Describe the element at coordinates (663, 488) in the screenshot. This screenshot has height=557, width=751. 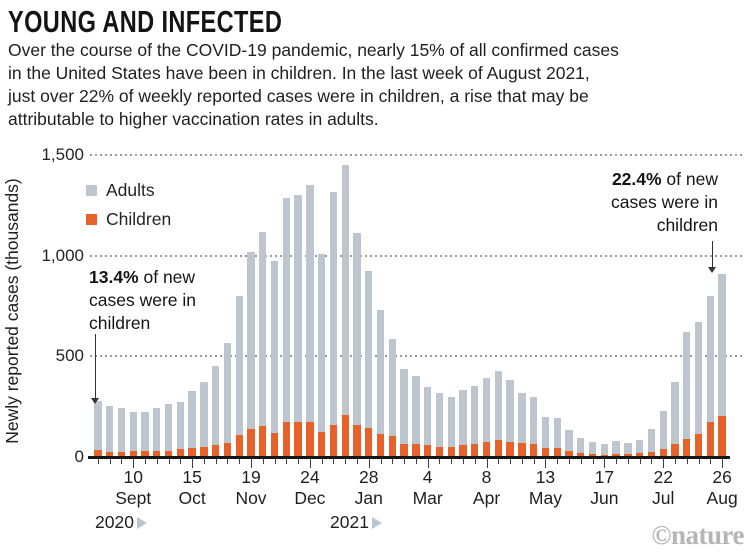
I see `x-tick-label-22-Jul: 22 Jul` at that location.